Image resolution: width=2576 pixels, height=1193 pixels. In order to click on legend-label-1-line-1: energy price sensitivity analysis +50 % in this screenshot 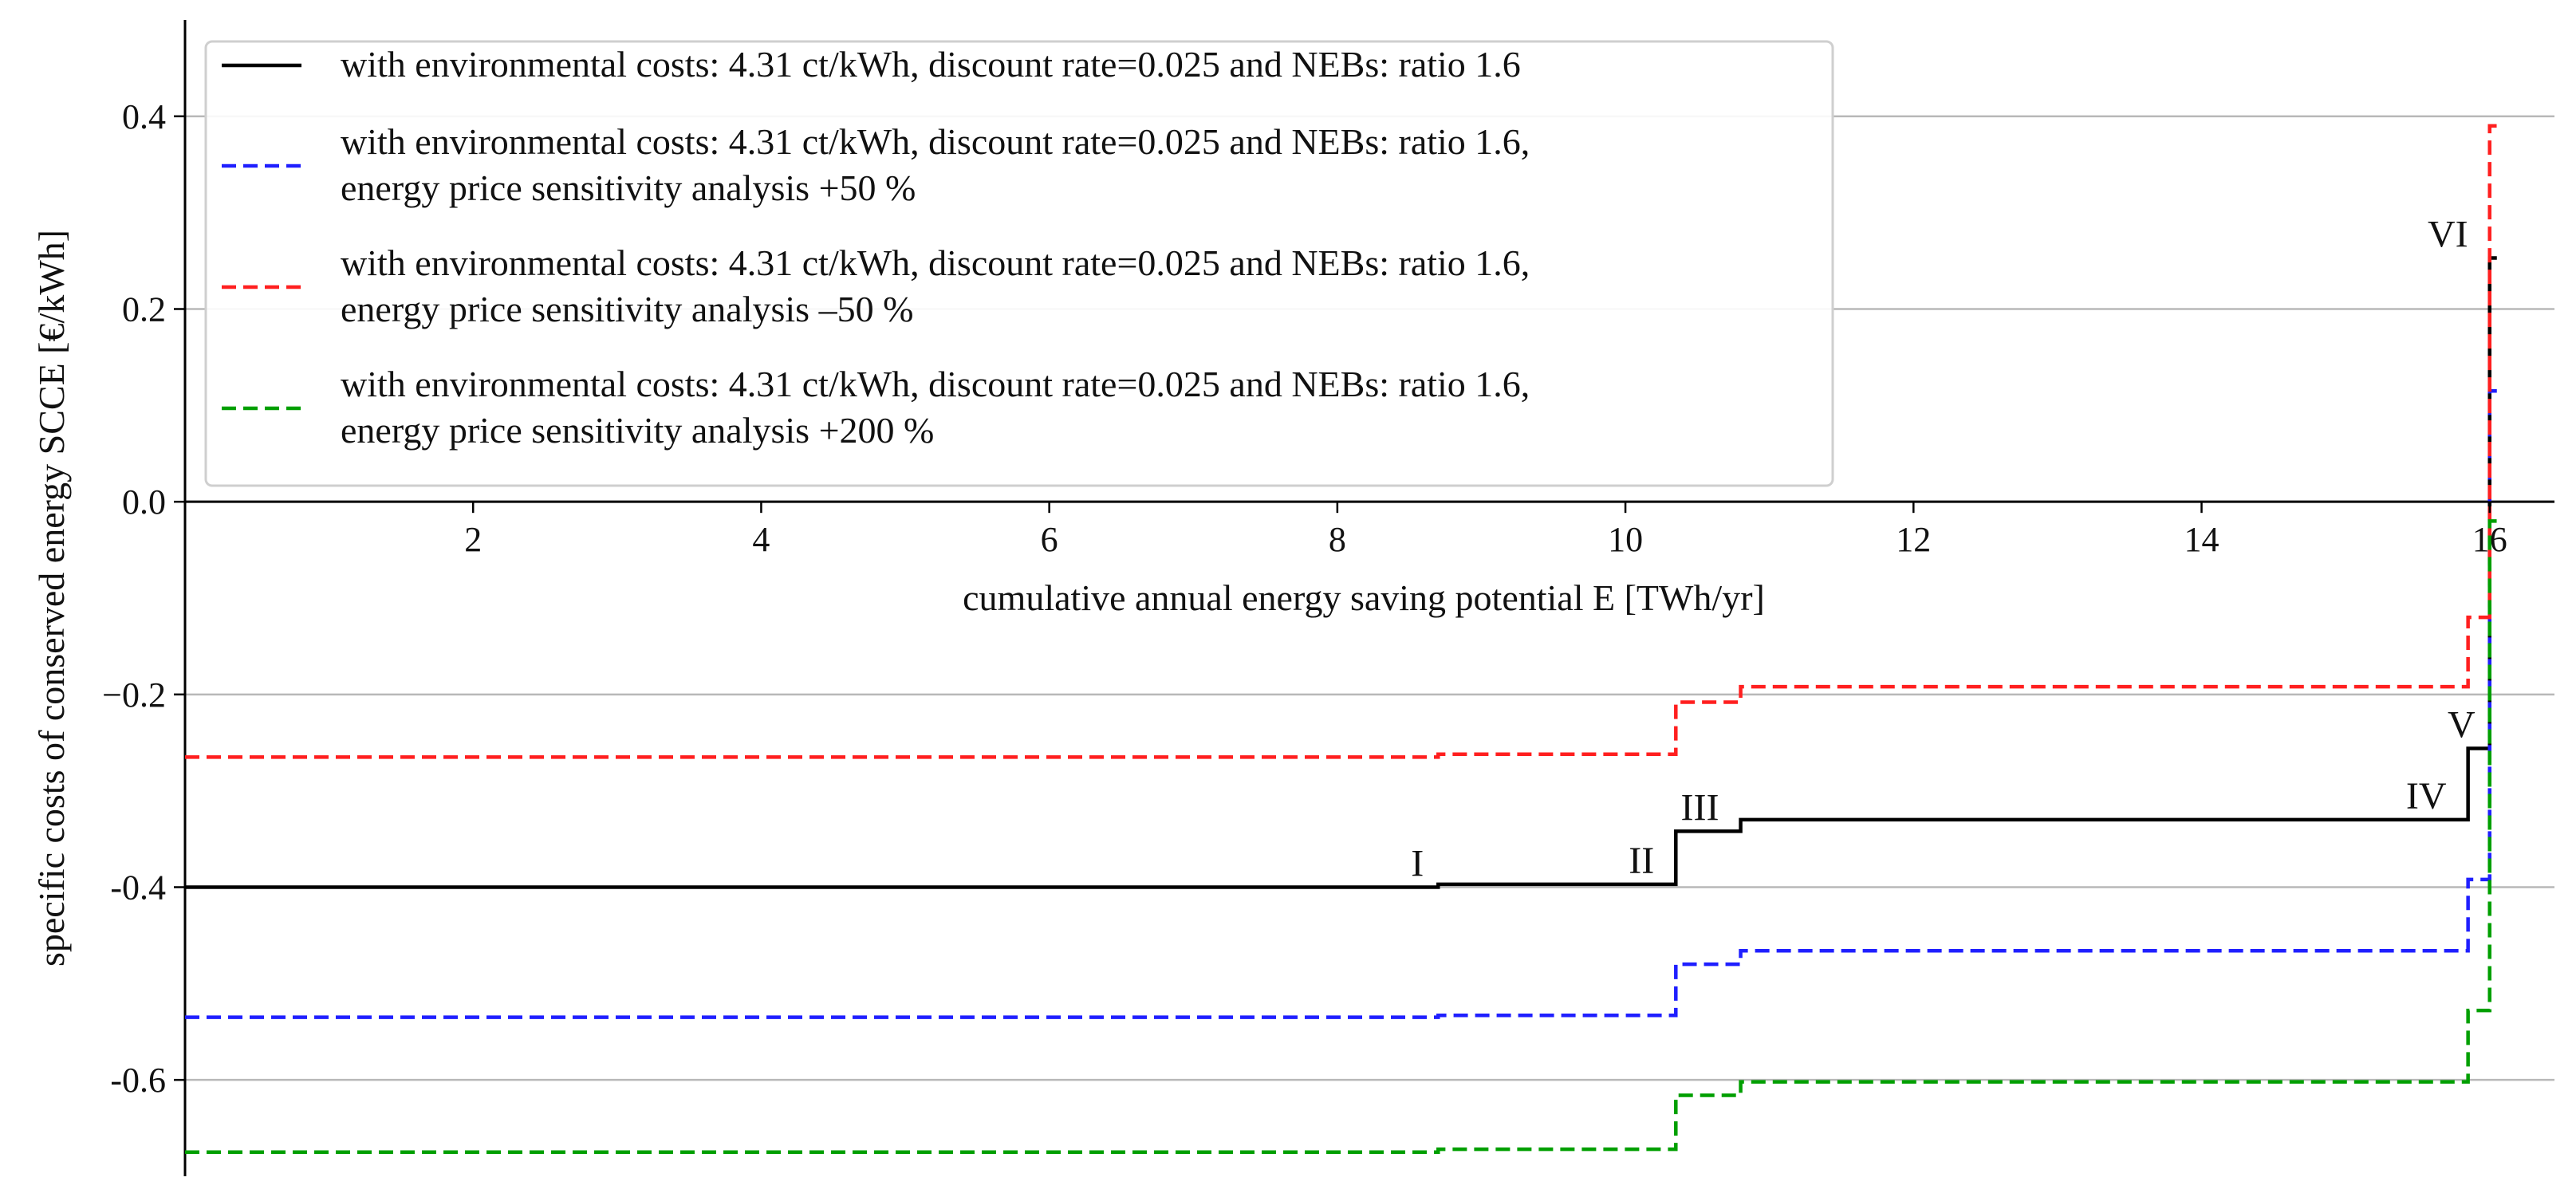, I will do `click(628, 187)`.